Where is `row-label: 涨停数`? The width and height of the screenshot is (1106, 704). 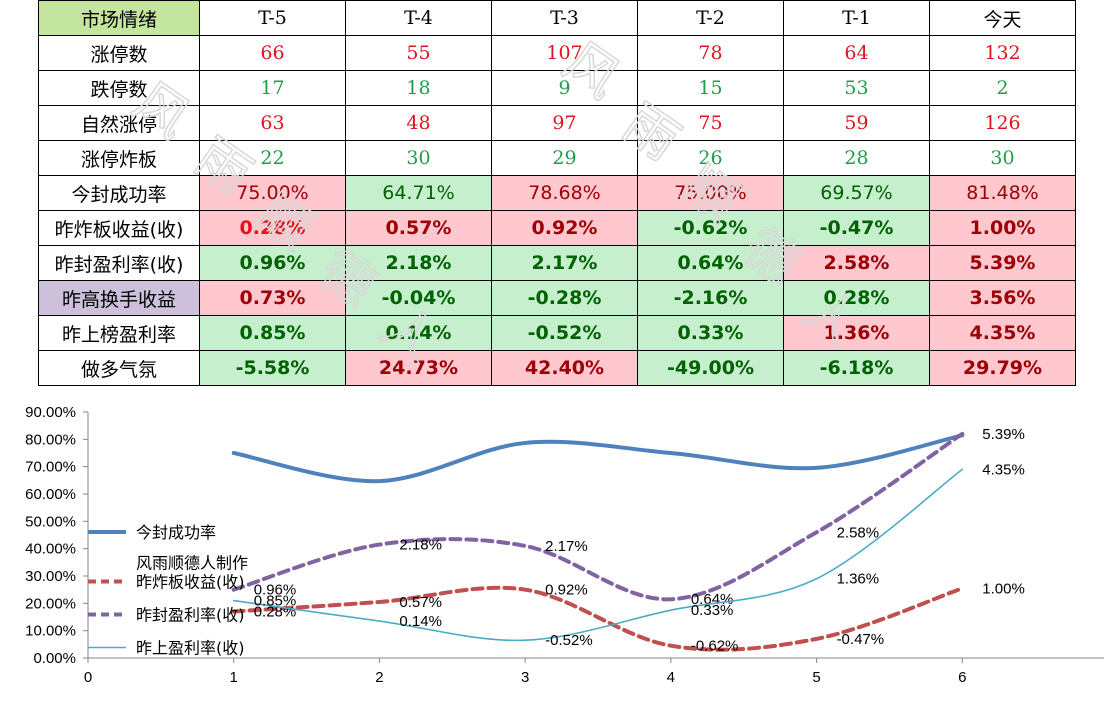
row-label: 涨停数 is located at coordinates (119, 53).